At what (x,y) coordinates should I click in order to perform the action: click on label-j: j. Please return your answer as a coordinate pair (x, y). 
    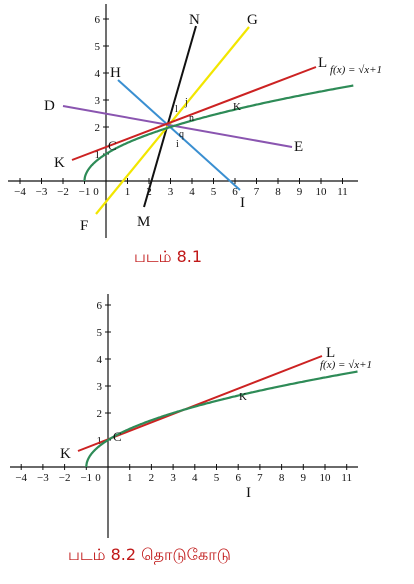
    Looking at the image, I should click on (186, 102).